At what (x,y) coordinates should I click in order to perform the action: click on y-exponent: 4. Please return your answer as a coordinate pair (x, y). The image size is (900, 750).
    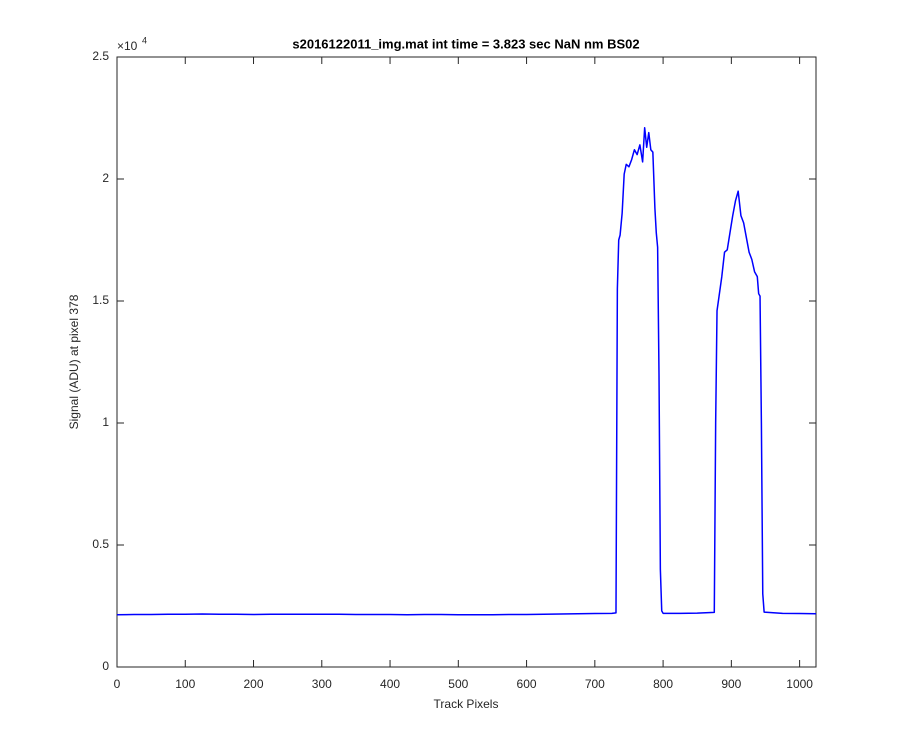
    Looking at the image, I should click on (144, 40).